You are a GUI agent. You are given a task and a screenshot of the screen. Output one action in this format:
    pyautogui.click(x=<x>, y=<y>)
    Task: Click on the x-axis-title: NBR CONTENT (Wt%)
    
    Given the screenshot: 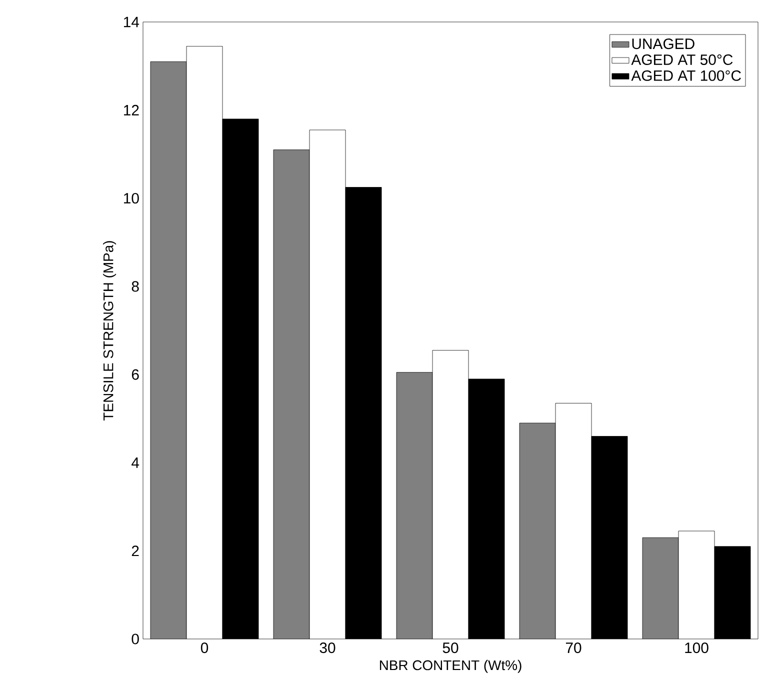 What is the action you would take?
    pyautogui.click(x=451, y=666)
    